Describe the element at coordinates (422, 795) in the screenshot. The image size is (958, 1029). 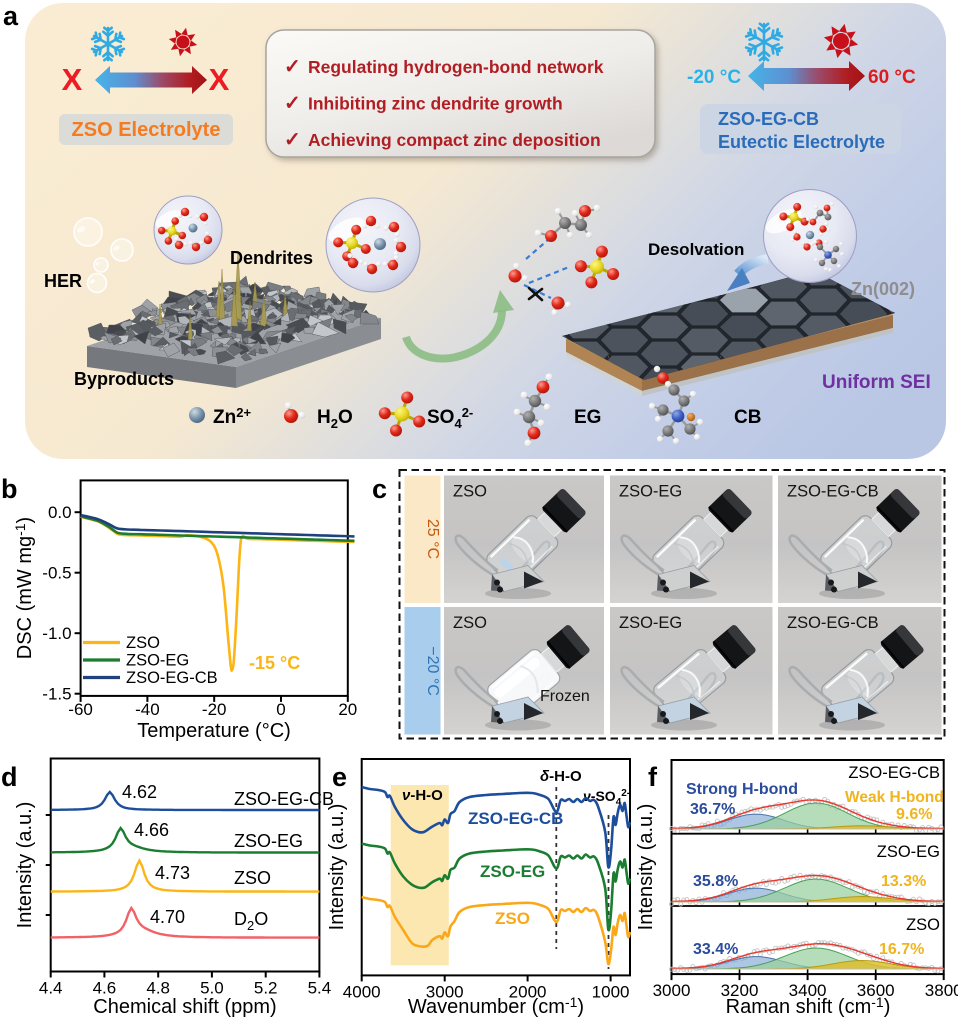
I see `svg-text: ν-H-O` at that location.